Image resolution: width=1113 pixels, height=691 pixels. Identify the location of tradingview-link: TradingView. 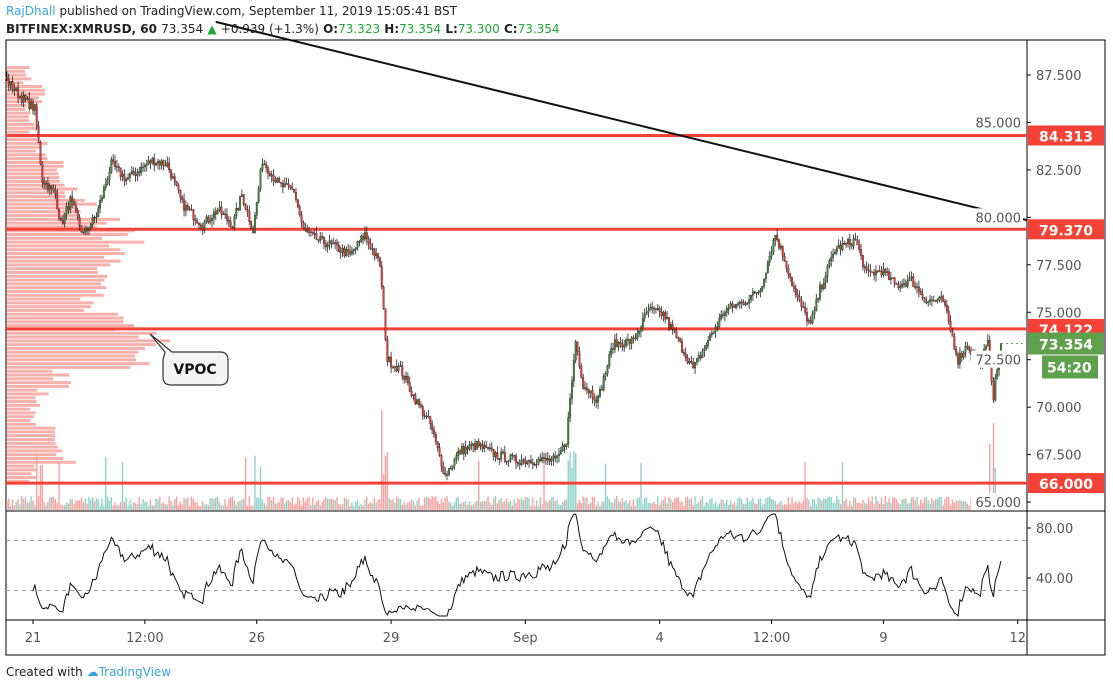
(135, 672).